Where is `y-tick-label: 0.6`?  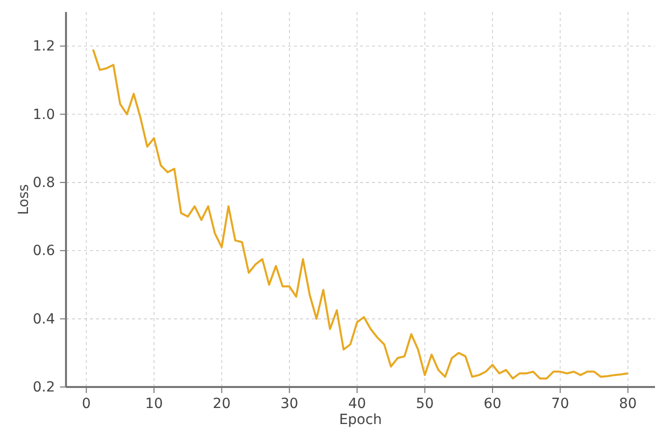 y-tick-label: 0.6 is located at coordinates (44, 251).